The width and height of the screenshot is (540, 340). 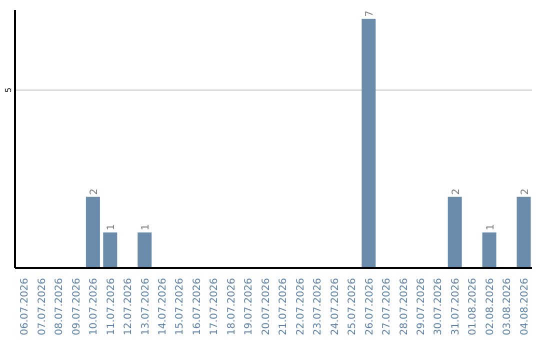 What do you see at coordinates (404, 307) in the screenshot?
I see `x-tick-label: 28.07.2026` at bounding box center [404, 307].